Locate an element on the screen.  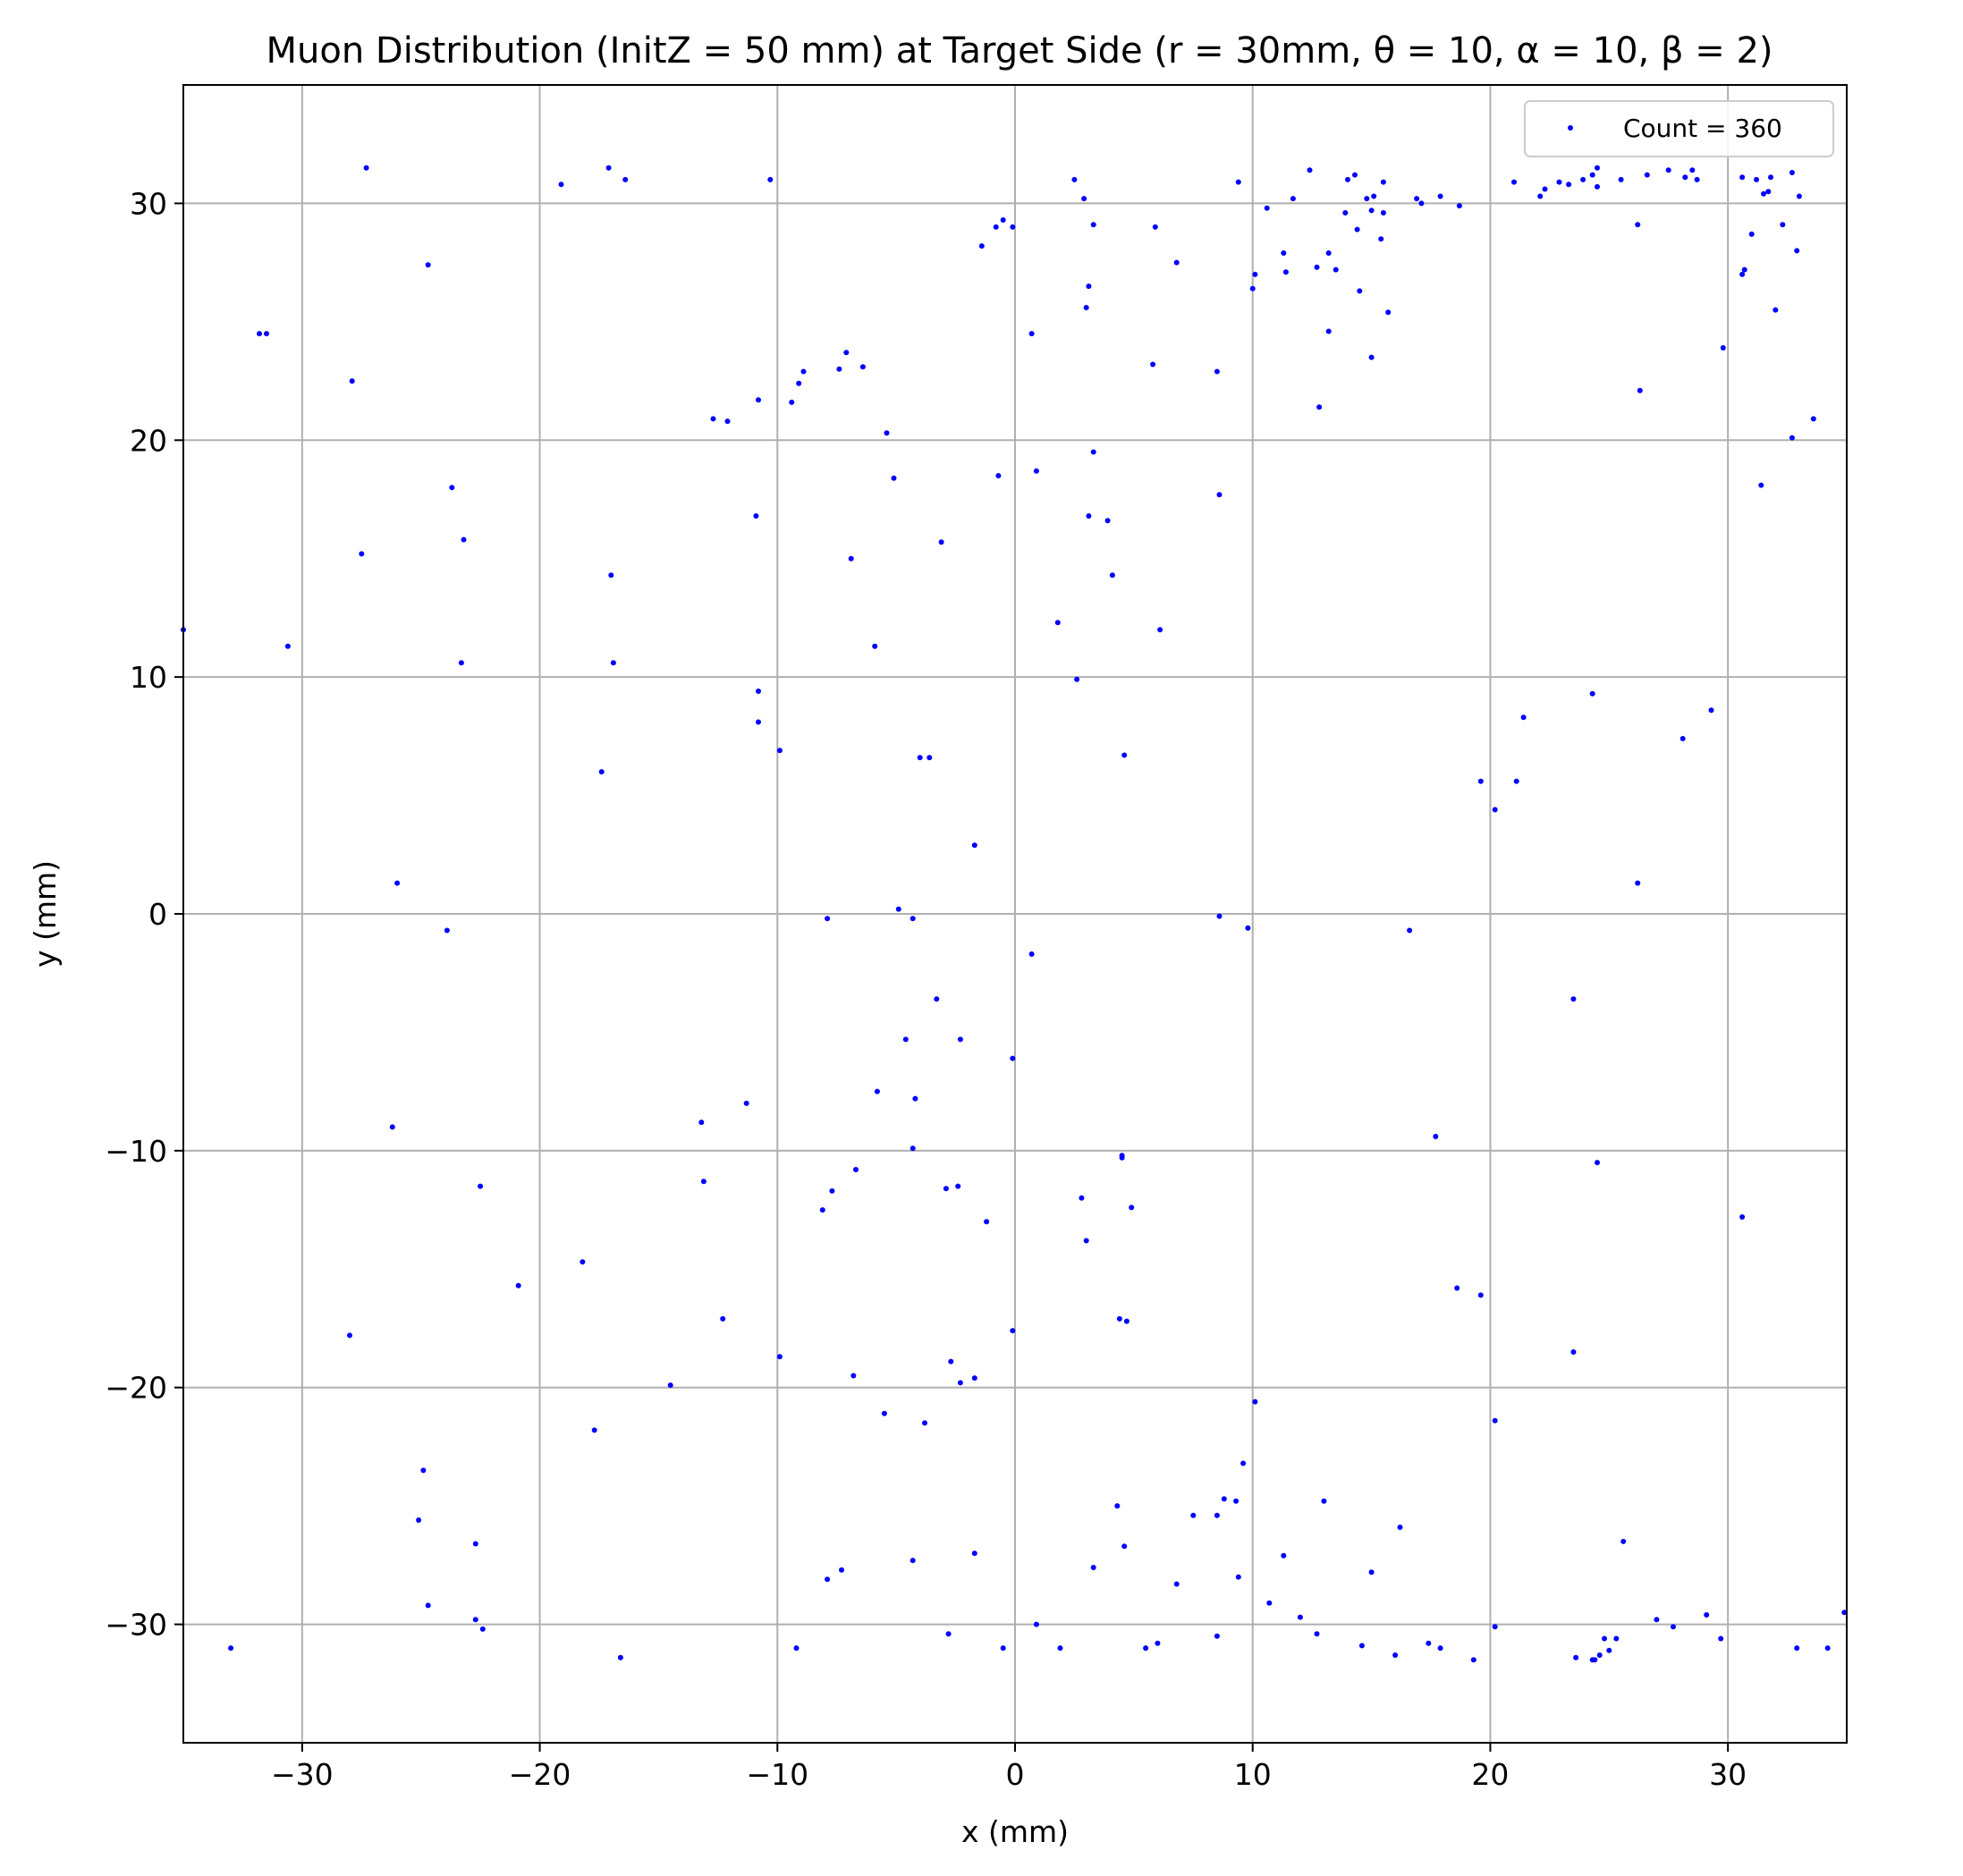
legend-box is located at coordinates (1679, 129).